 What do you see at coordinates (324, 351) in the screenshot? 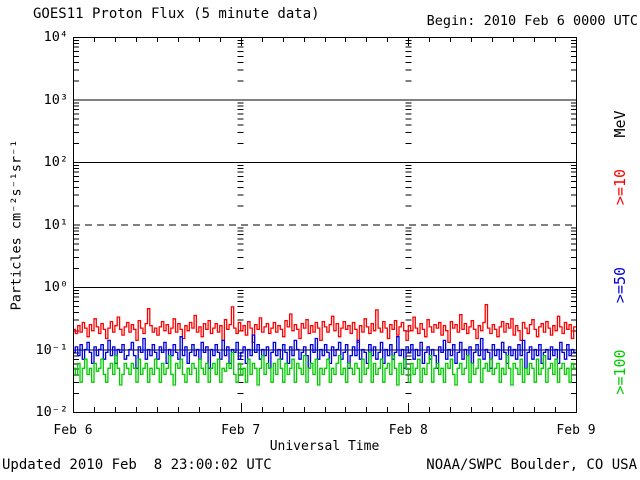
I see `series--50-mev` at bounding box center [324, 351].